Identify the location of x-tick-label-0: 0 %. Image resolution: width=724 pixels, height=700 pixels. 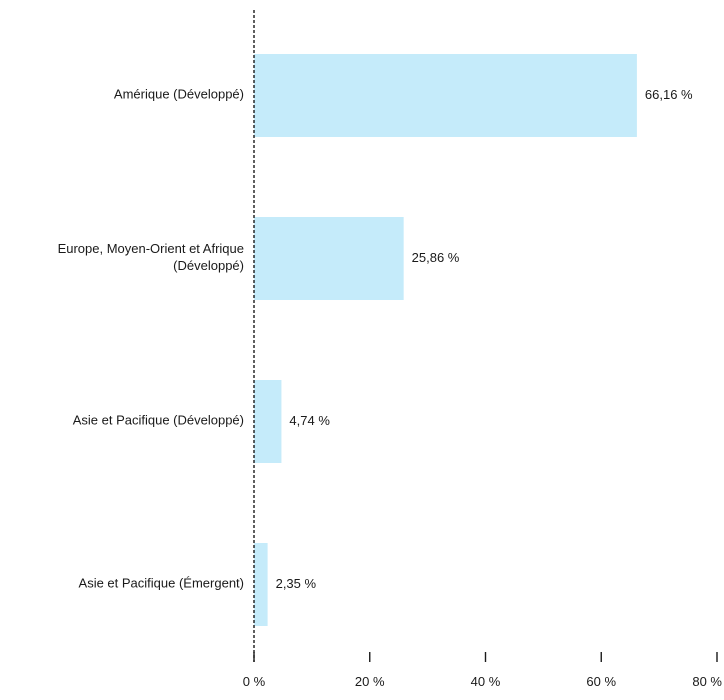
(254, 681).